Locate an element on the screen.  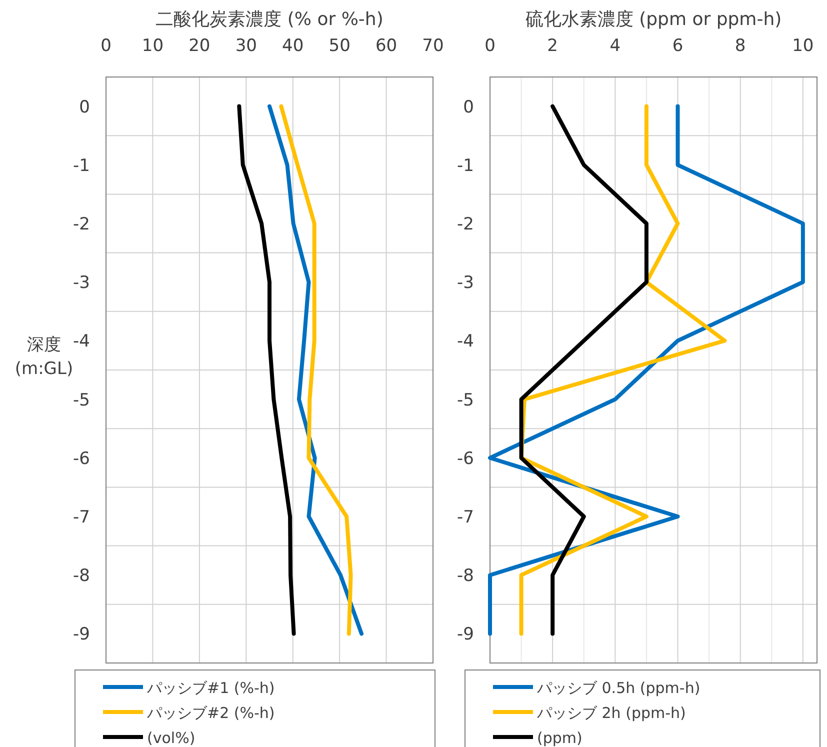
x-tick-label: 70 is located at coordinates (433, 46).